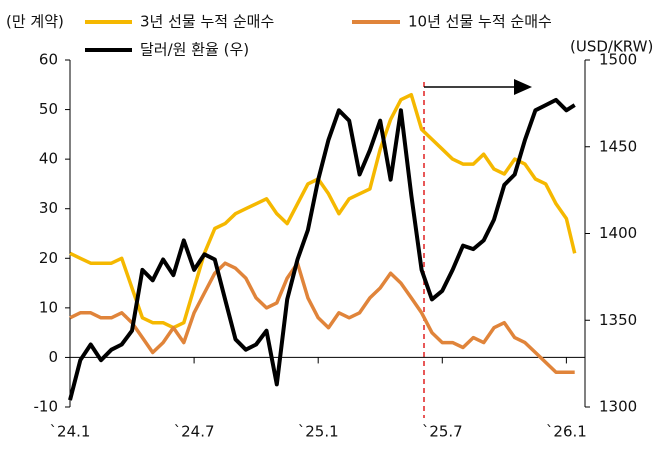 This screenshot has height=452, width=664. Describe the element at coordinates (318, 36) in the screenshot. I see `legend: 3년 선물 누적 순매수 10년 선물 누적 순매수 달러/원 환율 (우)` at that location.